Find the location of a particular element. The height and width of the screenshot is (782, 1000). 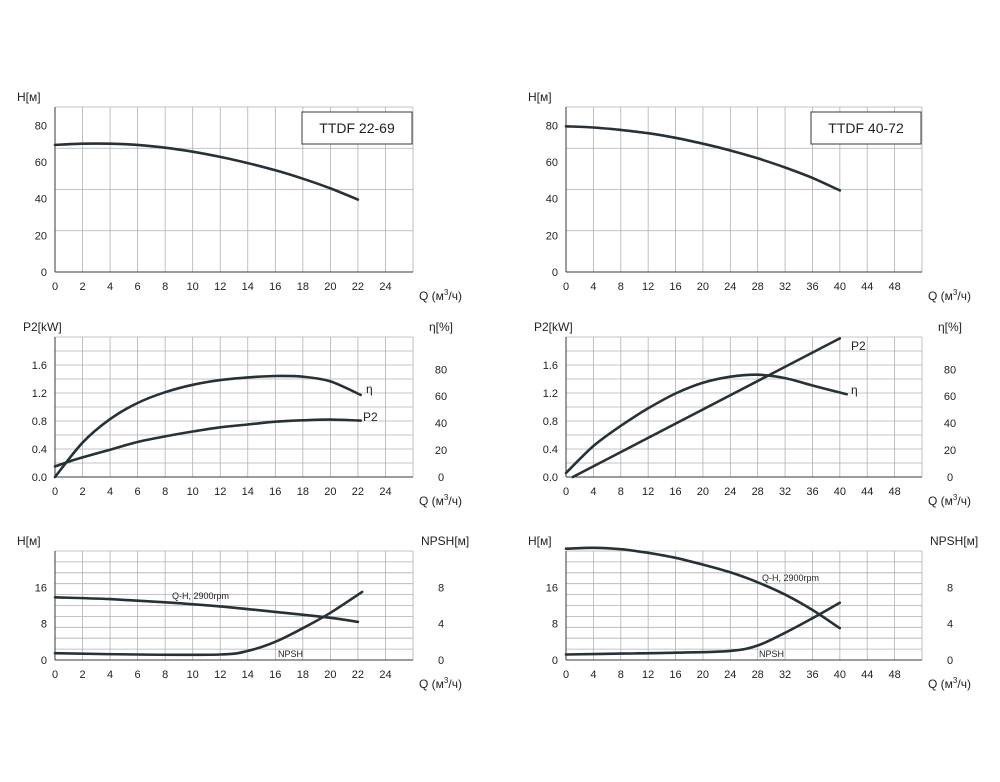

y-tick-label: 20 is located at coordinates (41, 236).